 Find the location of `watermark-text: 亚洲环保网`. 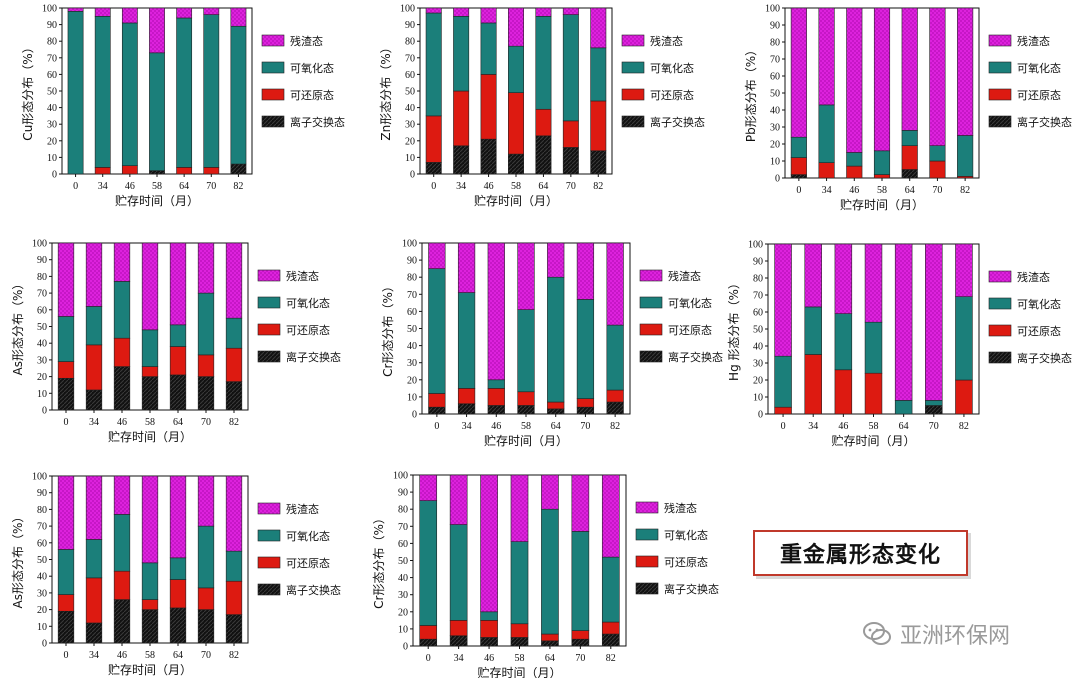

watermark-text: 亚洲环保网 is located at coordinates (955, 636).